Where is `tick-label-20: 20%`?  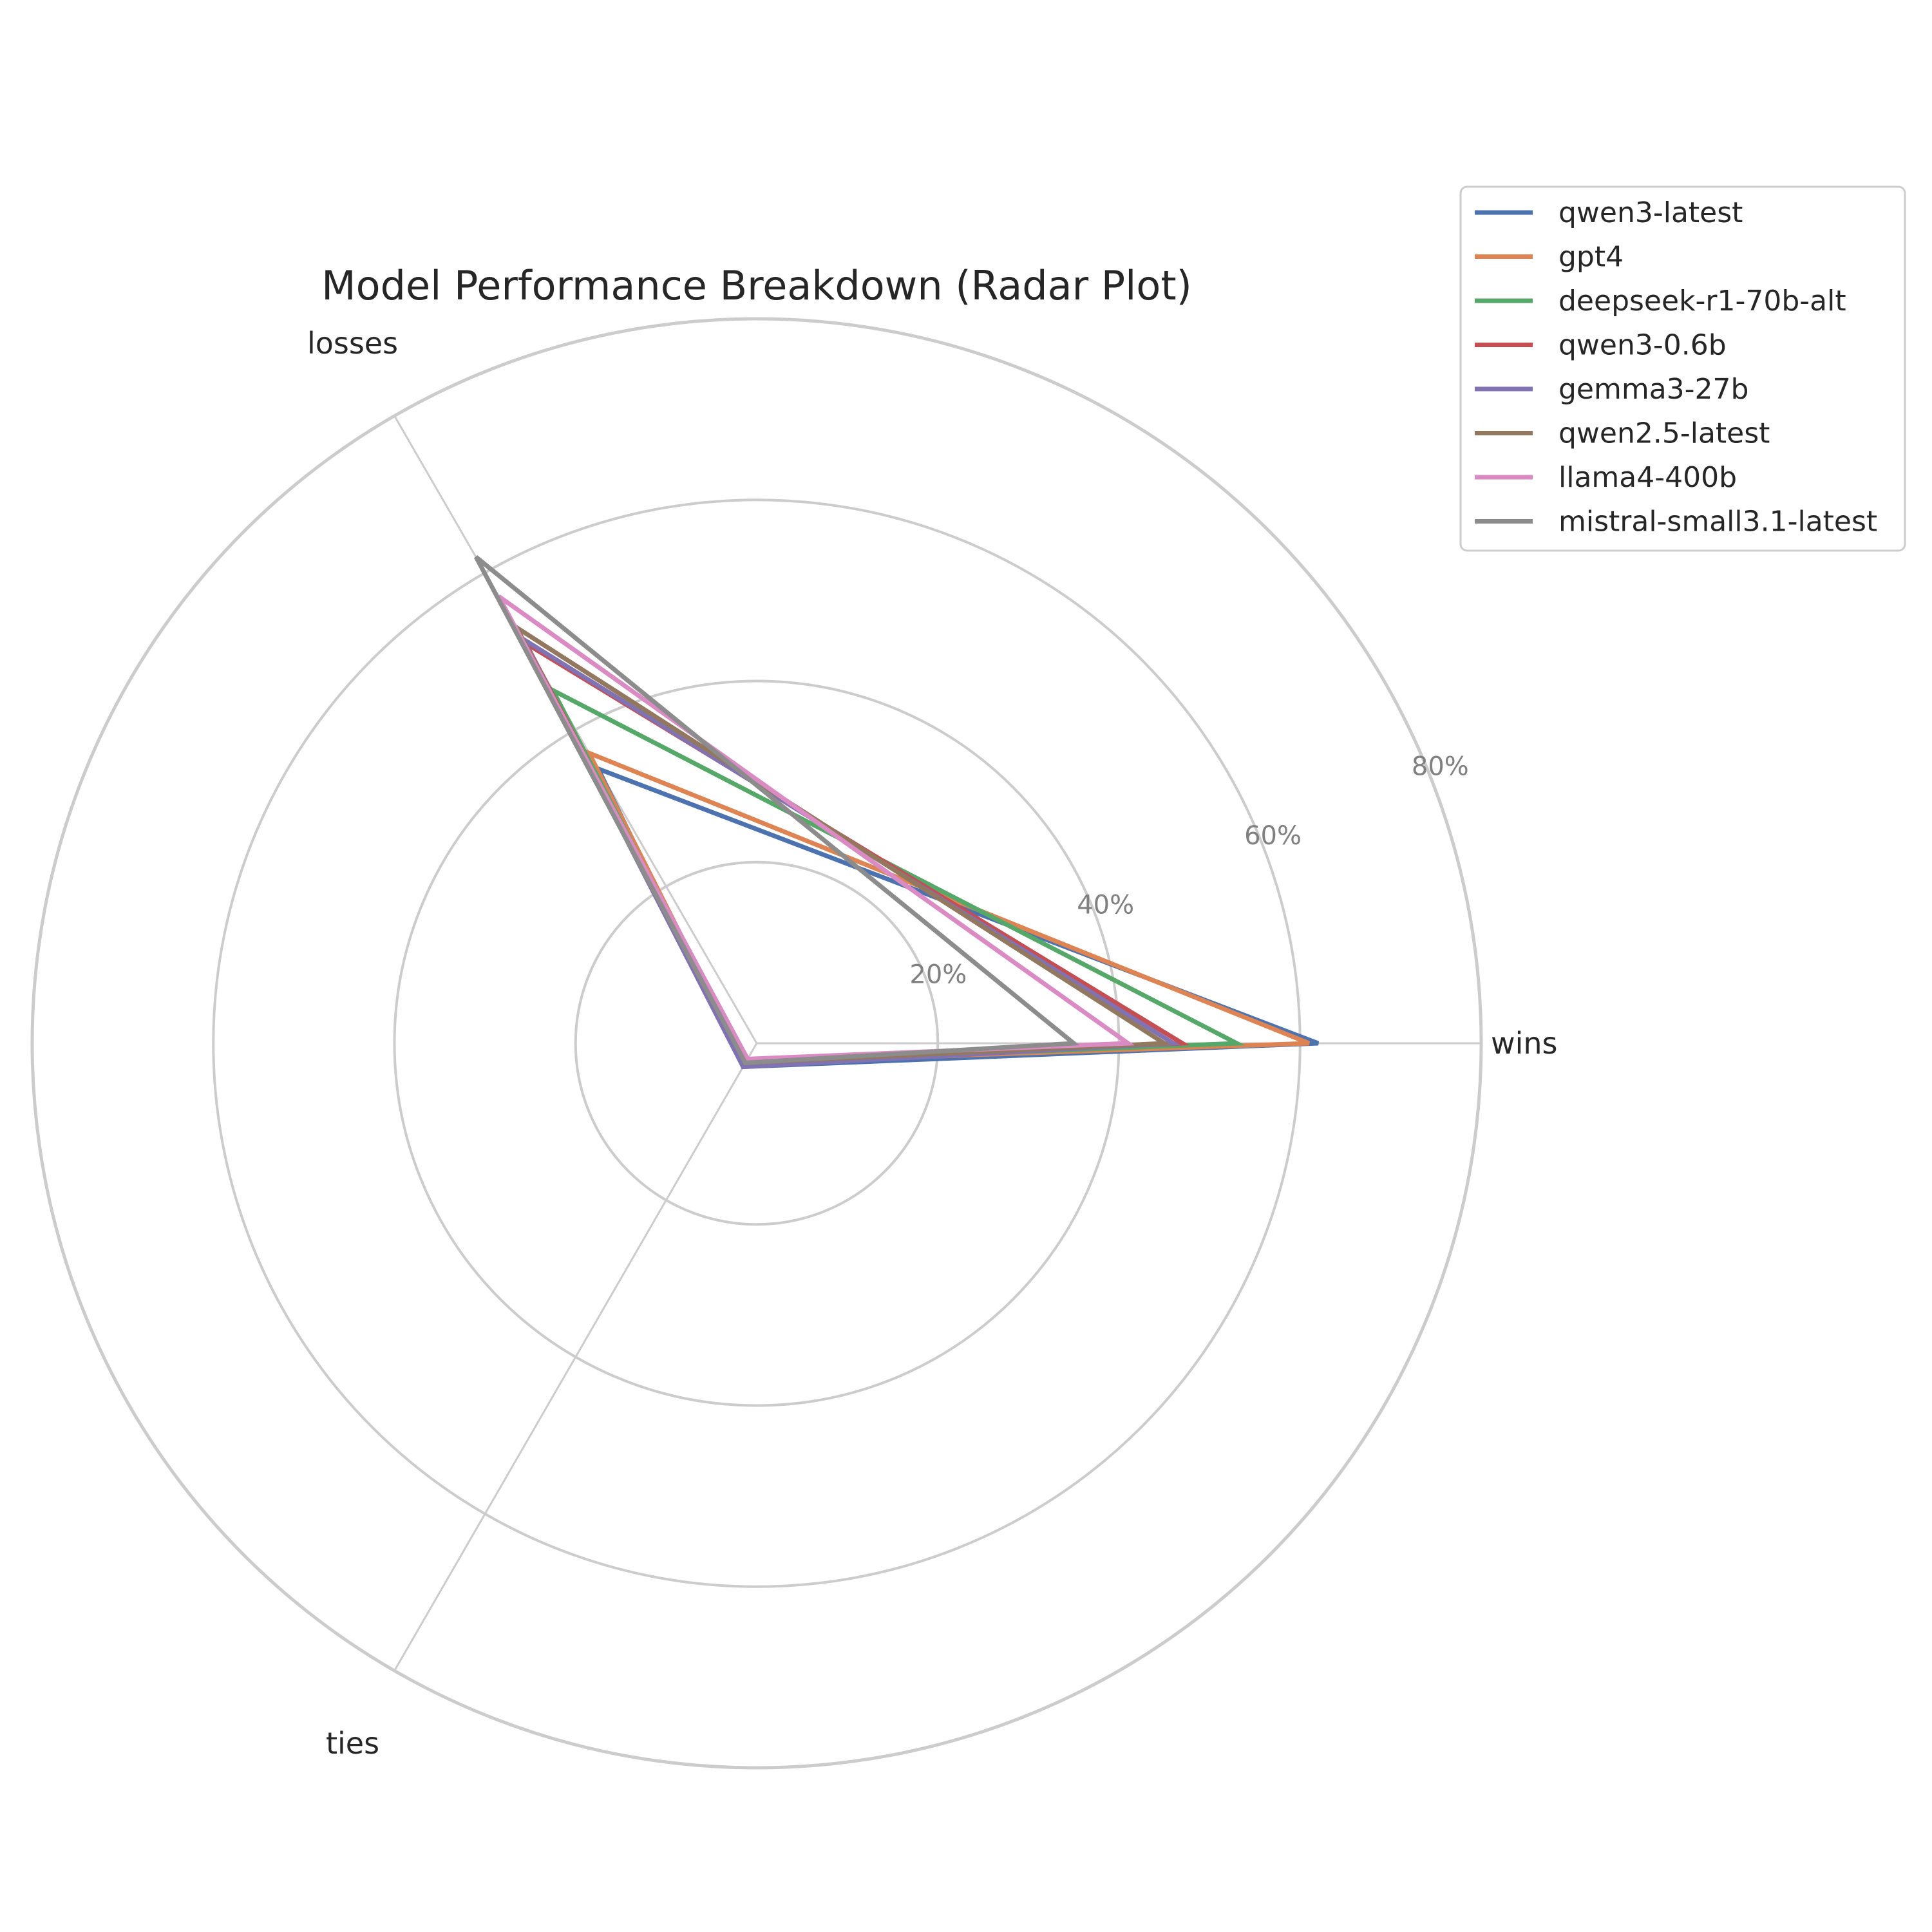 tick-label-20: 20% is located at coordinates (938, 975).